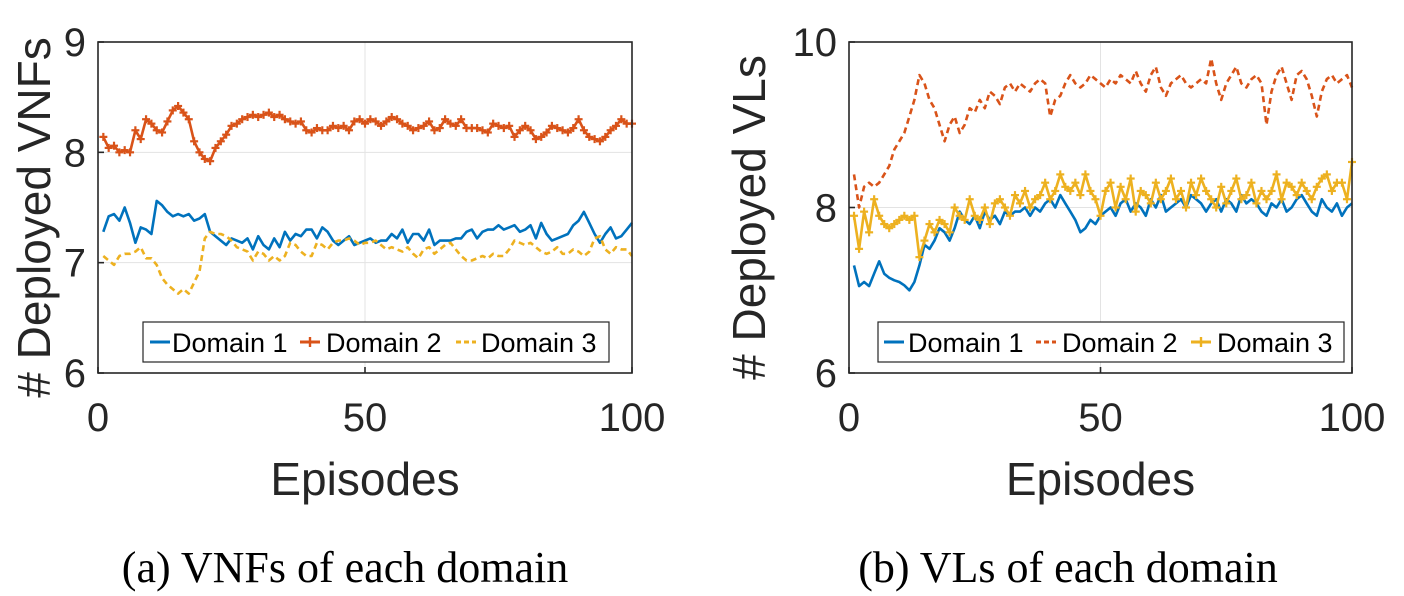  Describe the element at coordinates (75, 43) in the screenshot. I see `y-tick-label: 9` at that location.